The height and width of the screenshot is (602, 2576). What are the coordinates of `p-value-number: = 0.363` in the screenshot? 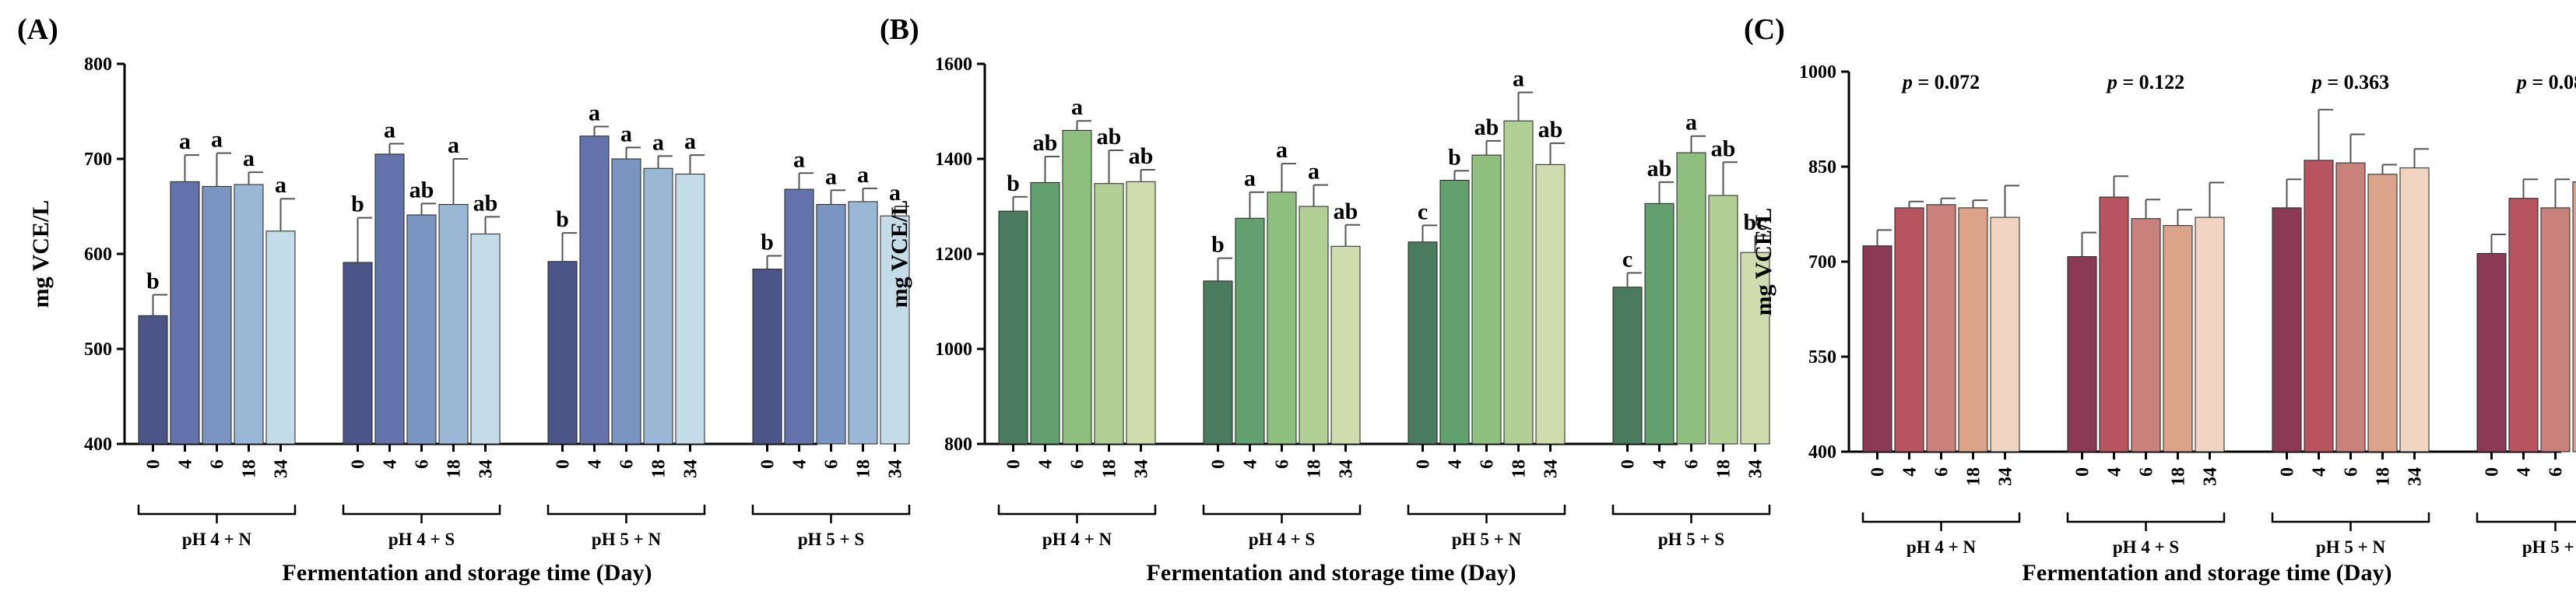 It's located at (2356, 82).